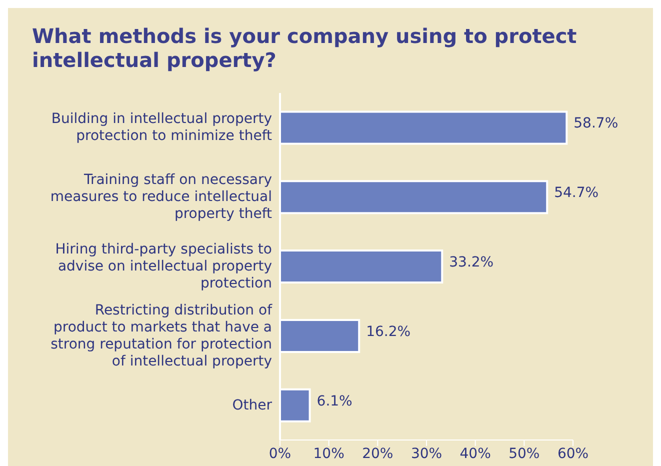  What do you see at coordinates (161, 197) in the screenshot?
I see `y-tick-label: Training staff on necessary measures to reduce intellectual property theft` at bounding box center [161, 197].